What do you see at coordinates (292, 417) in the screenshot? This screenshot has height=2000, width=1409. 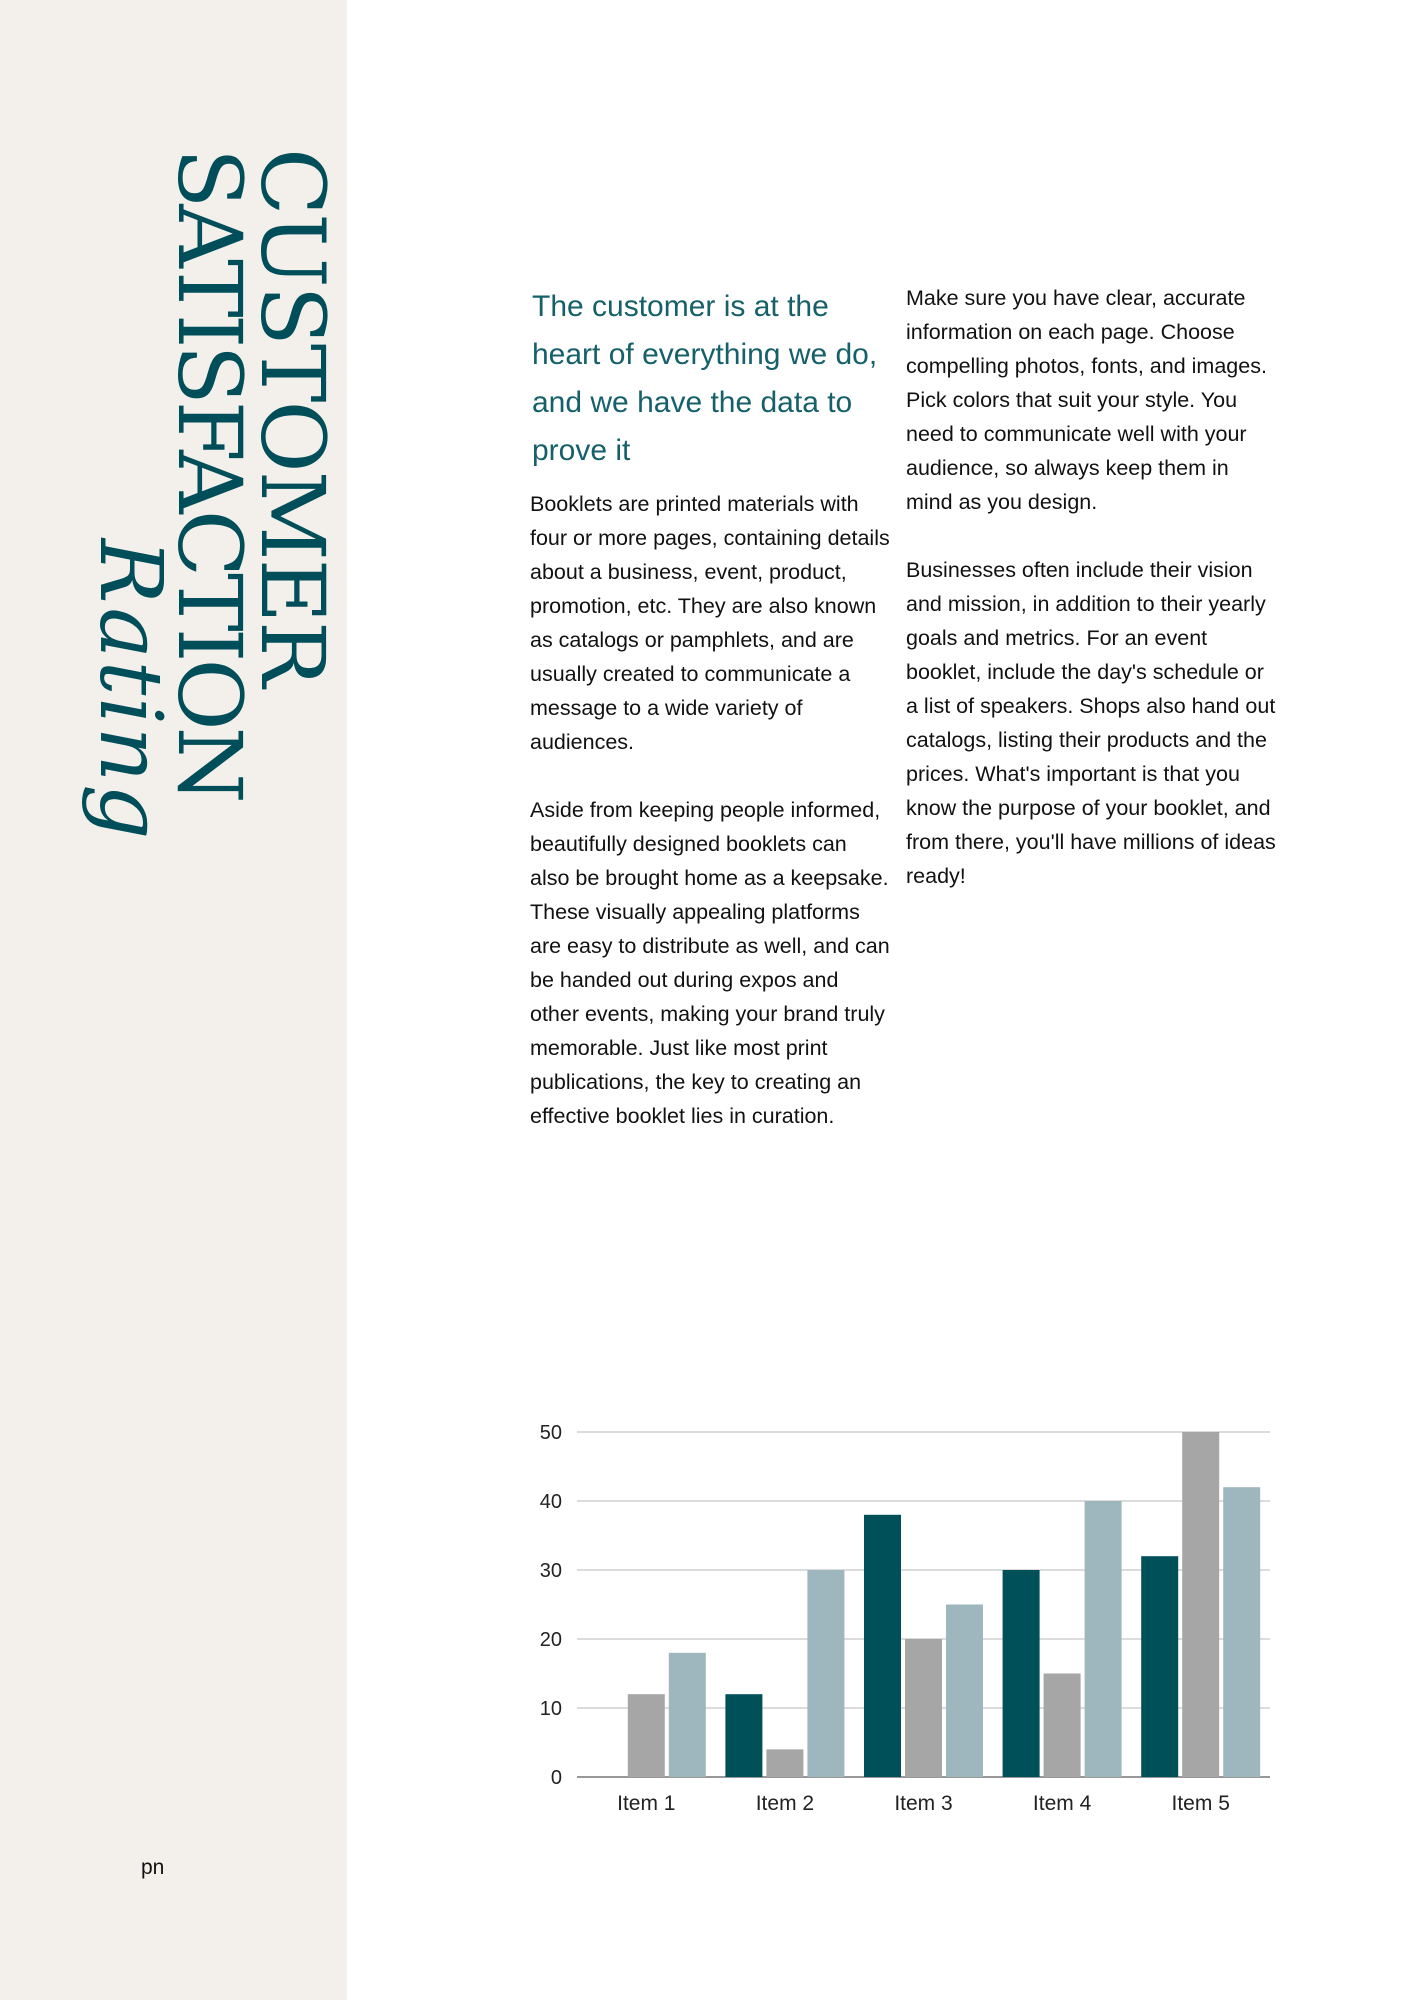 I see `title-customer: CUSTOMER` at bounding box center [292, 417].